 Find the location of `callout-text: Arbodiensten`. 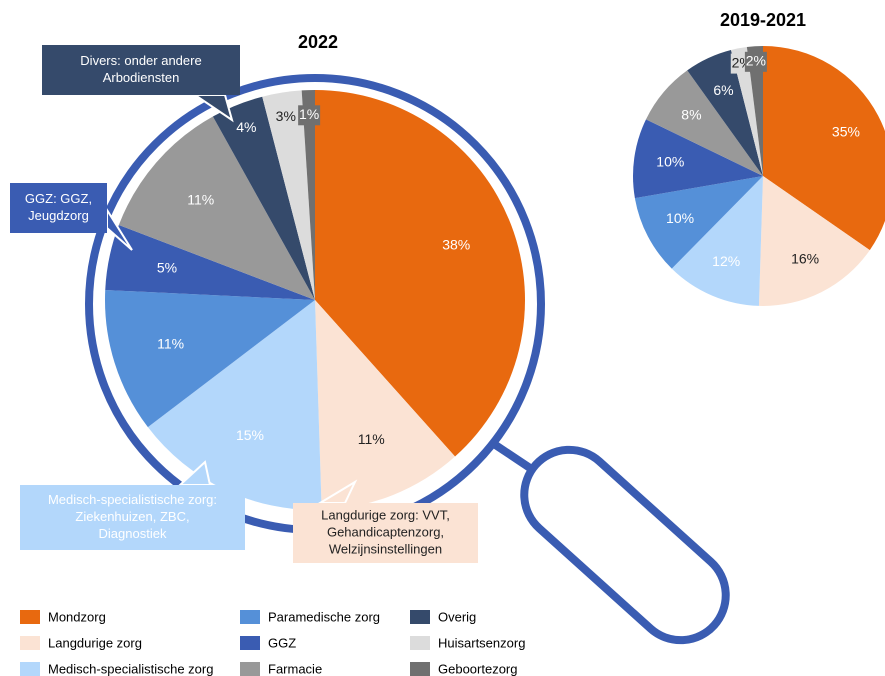

callout-text: Arbodiensten is located at coordinates (141, 77).